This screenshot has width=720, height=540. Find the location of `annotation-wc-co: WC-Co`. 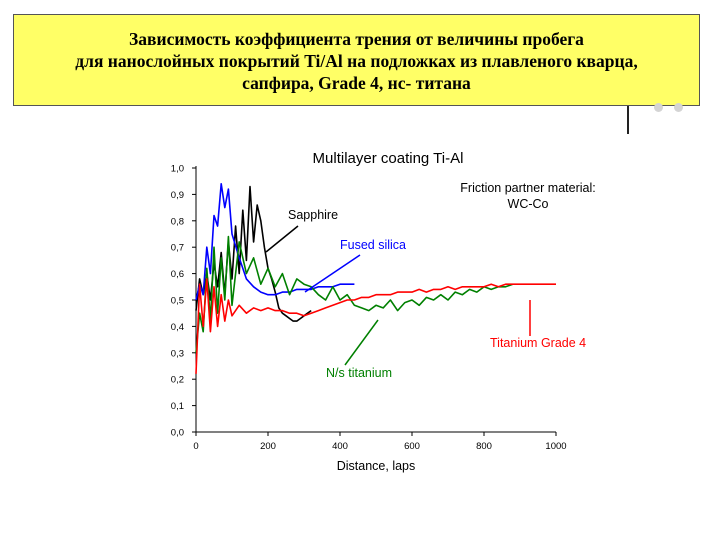

annotation-wc-co: WC-Co is located at coordinates (528, 204).